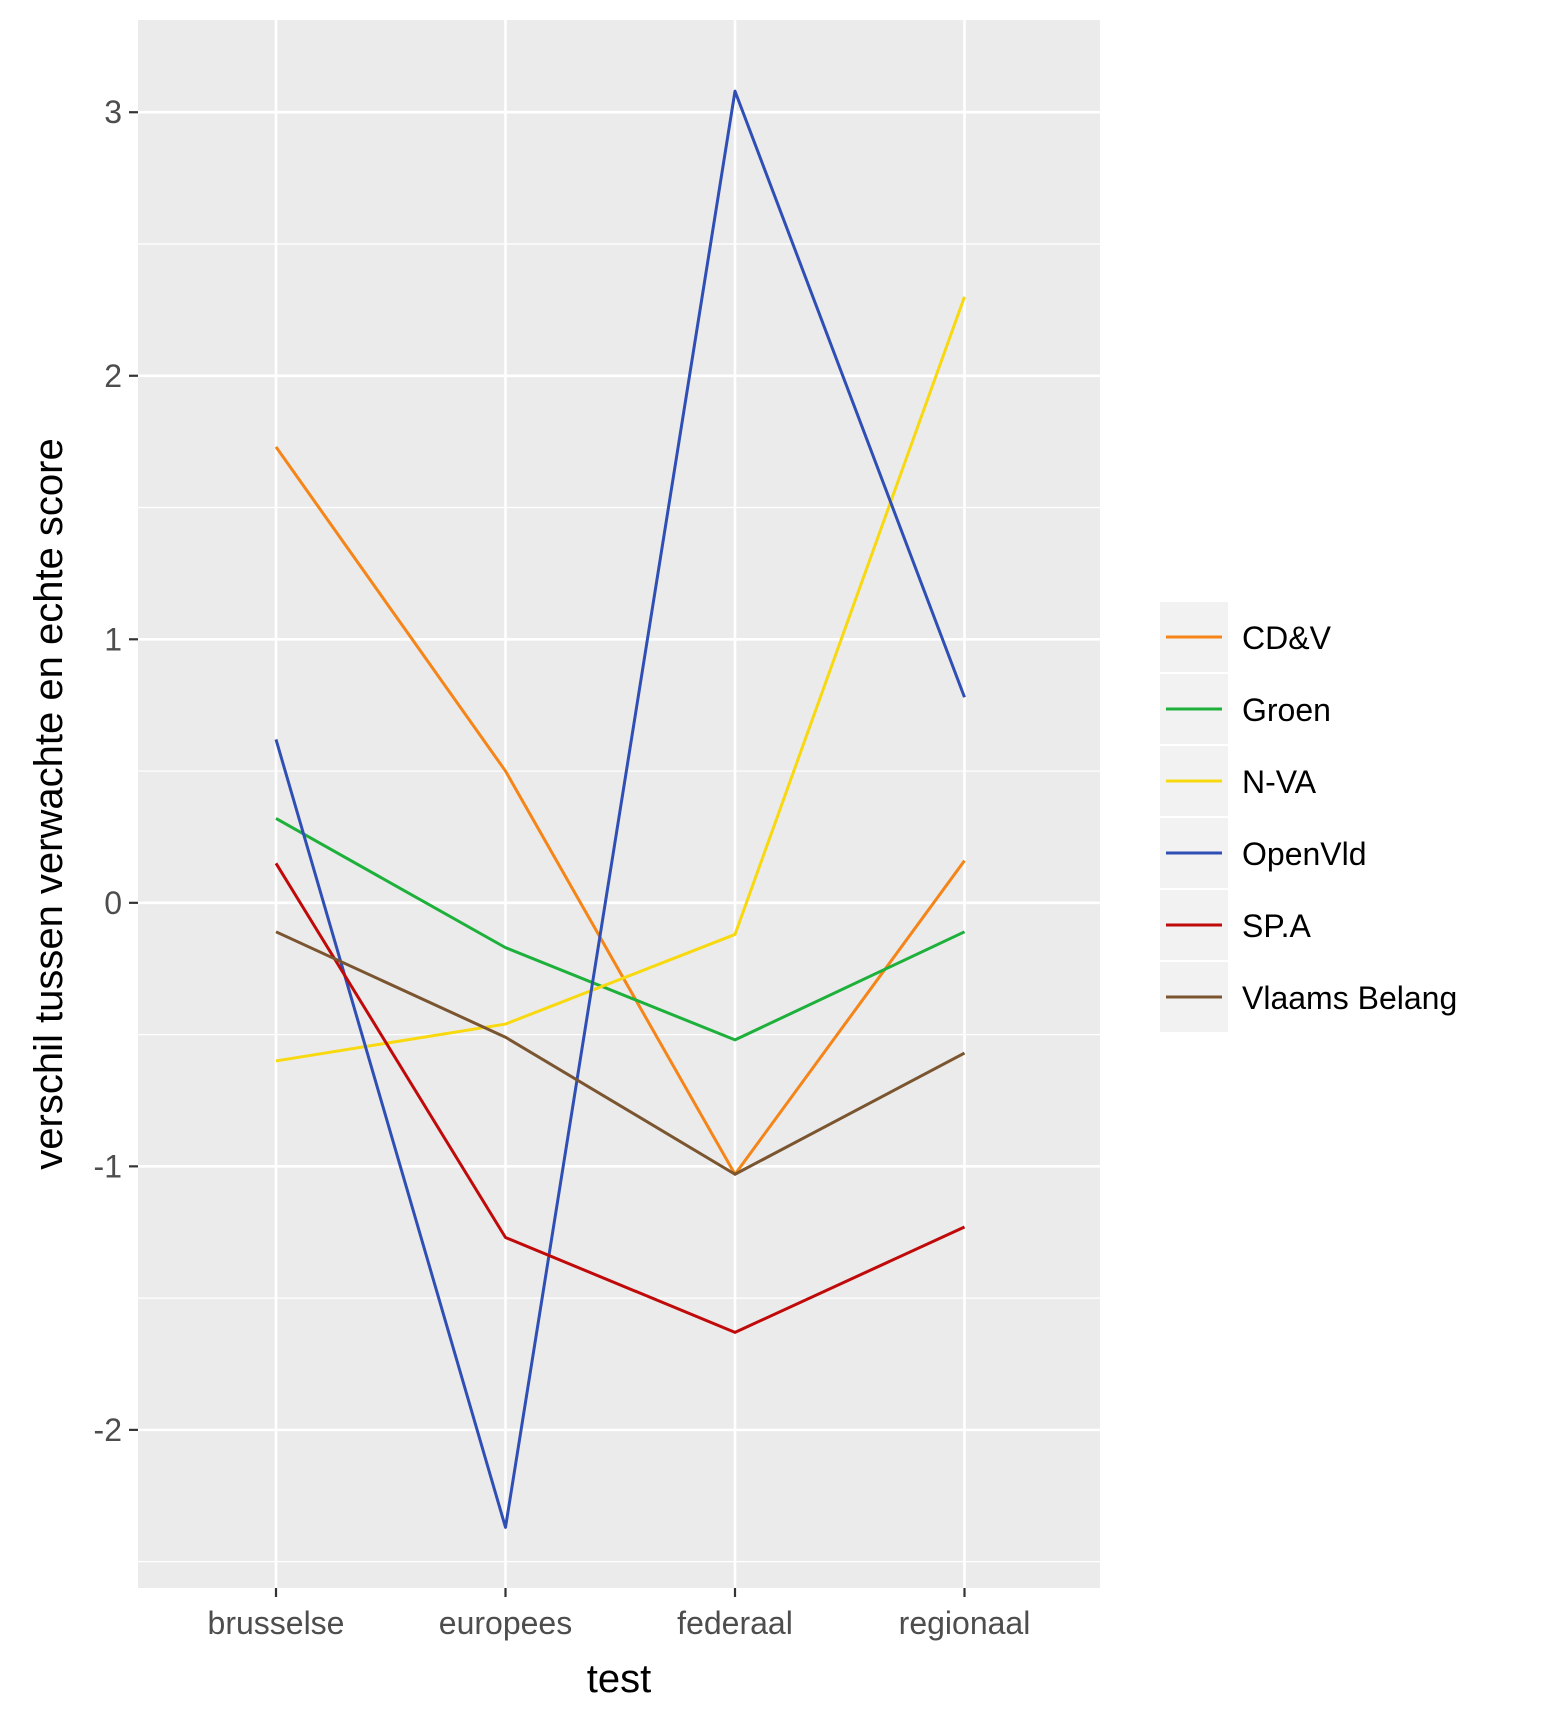 Image resolution: width=1549 pixels, height=1712 pixels. Describe the element at coordinates (108, 1166) in the screenshot. I see `y-tick-label: -1` at that location.